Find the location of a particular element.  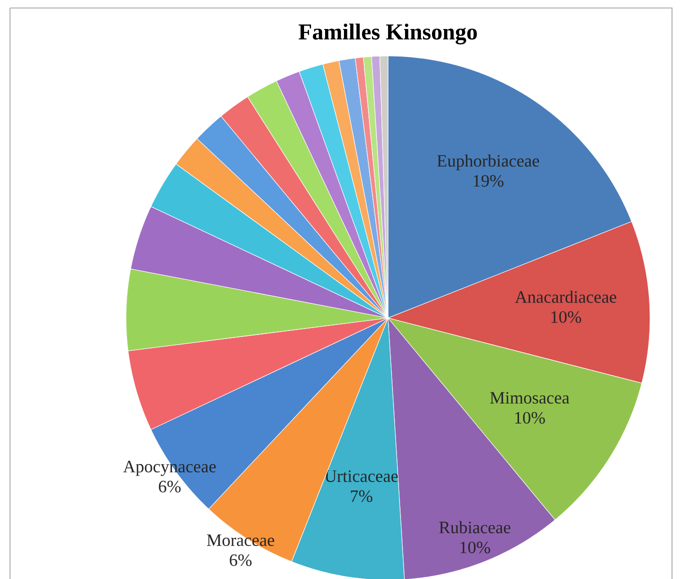

slice-label: Rubiaceae is located at coordinates (474, 527).